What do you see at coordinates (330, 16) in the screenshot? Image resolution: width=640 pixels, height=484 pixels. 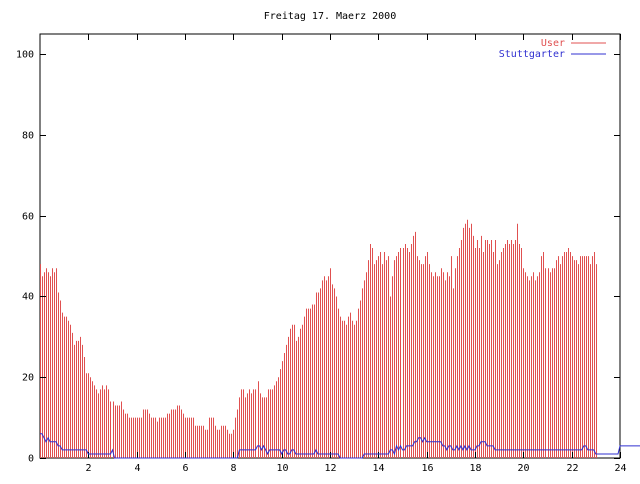 I see `chart-title: Freitag 17. Maerz 2000` at bounding box center [330, 16].